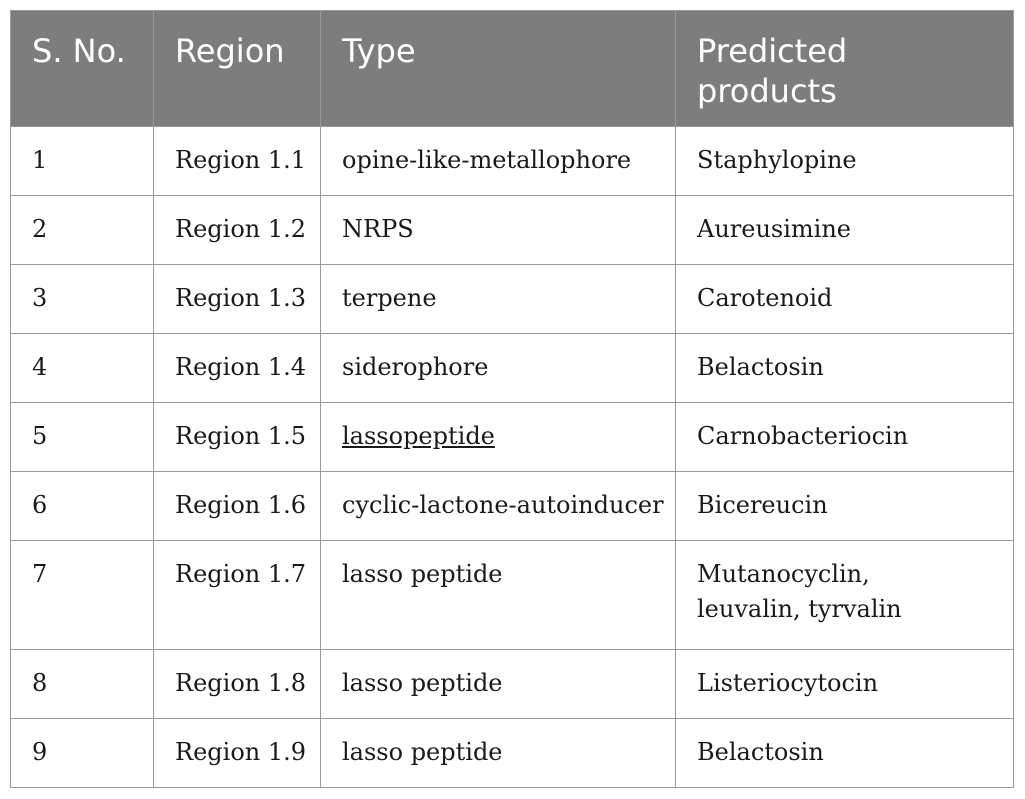  I want to click on cell-sno: 5, so click(82, 437).